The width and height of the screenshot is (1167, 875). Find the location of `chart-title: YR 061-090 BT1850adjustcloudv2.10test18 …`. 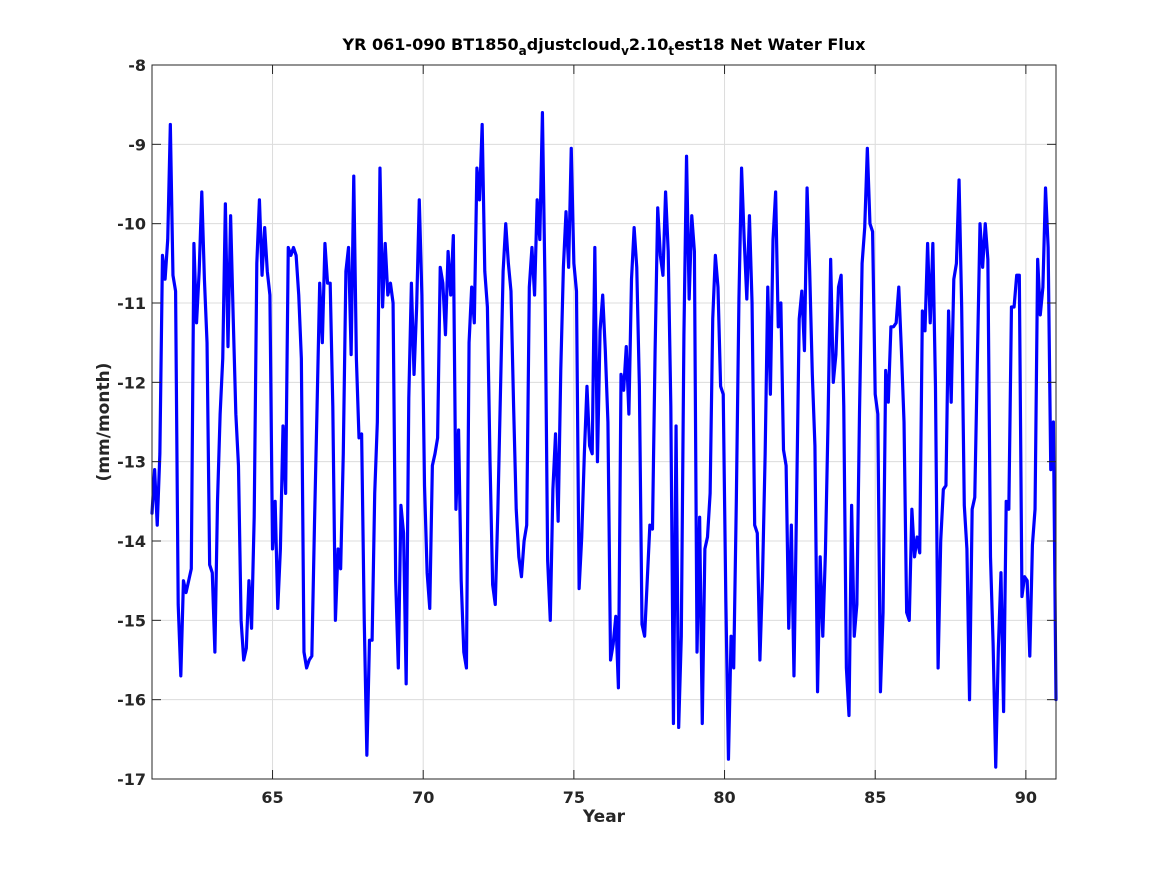

chart-title: YR 061-090 BT1850adjustcloudv2.10test18 … is located at coordinates (604, 46).